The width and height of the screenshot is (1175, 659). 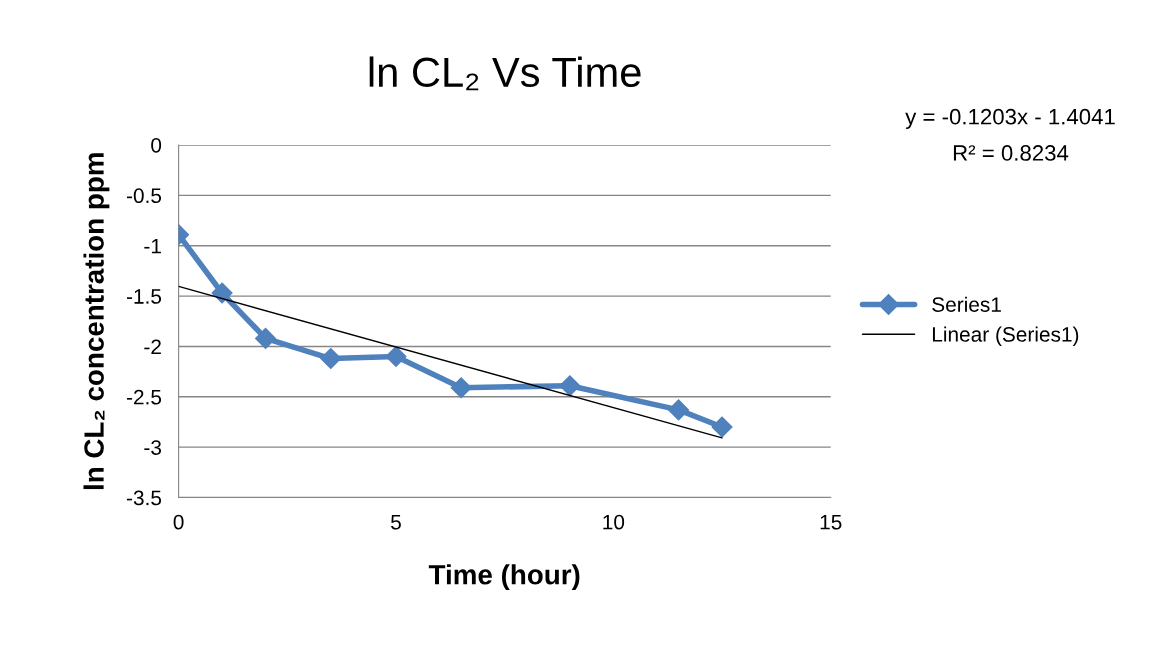 I want to click on x-tick-label: 0, so click(x=178, y=522).